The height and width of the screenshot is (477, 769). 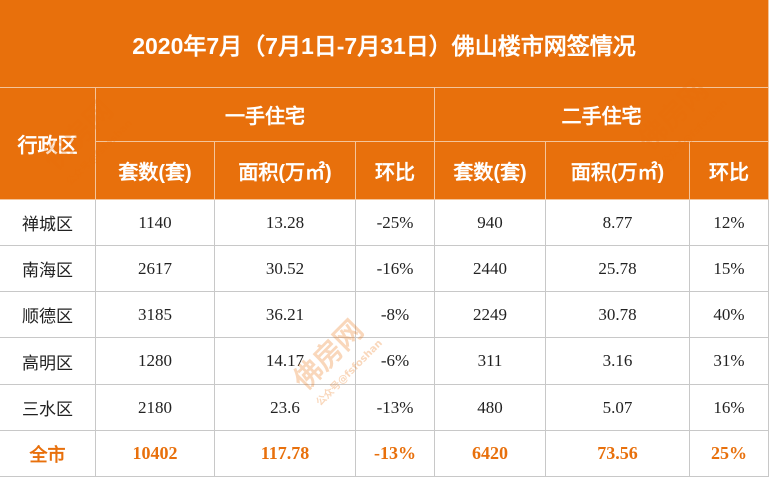 What do you see at coordinates (48, 223) in the screenshot?
I see `region-name: 禅城区` at bounding box center [48, 223].